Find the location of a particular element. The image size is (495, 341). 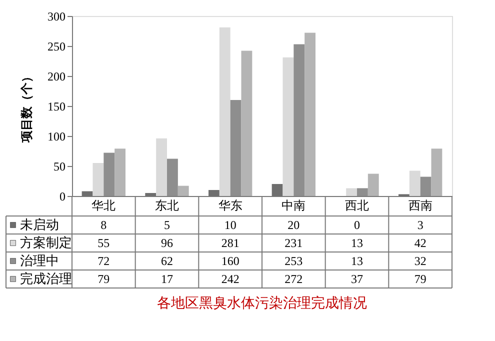

data-label: 32 is located at coordinates (420, 261).